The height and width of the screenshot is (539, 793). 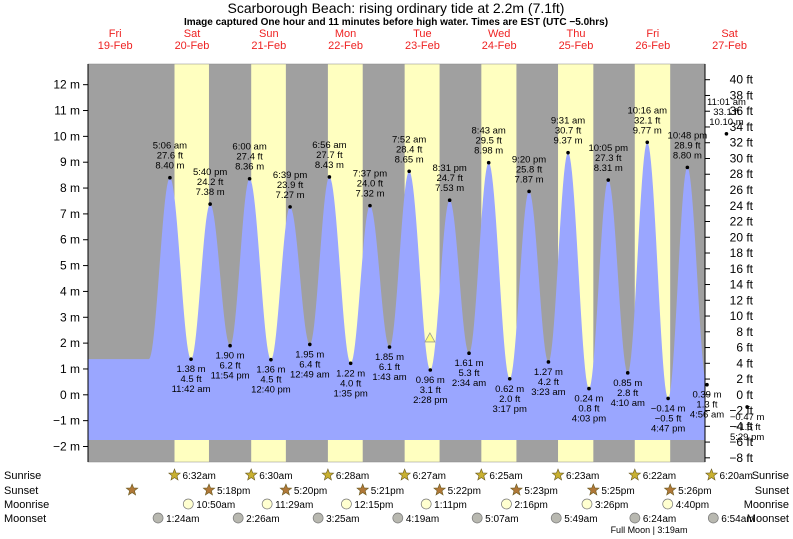 I want to click on moonrise-time: 12:15pm, so click(x=373, y=505).